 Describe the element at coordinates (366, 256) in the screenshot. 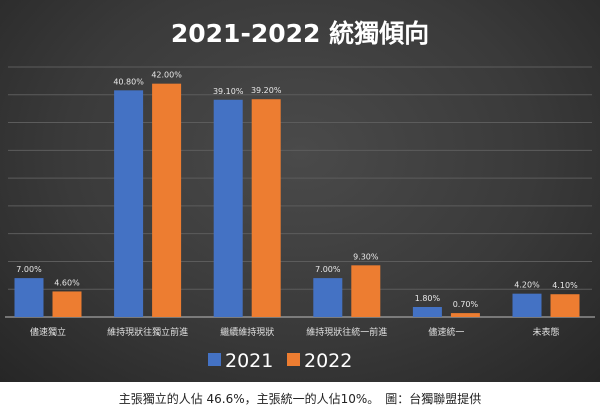

I see `data-label: 9.30%` at that location.